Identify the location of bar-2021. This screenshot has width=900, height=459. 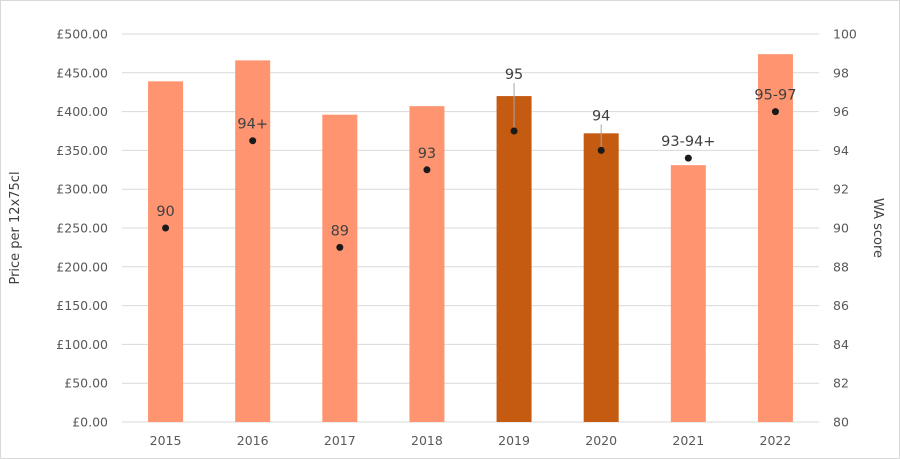
(688, 294).